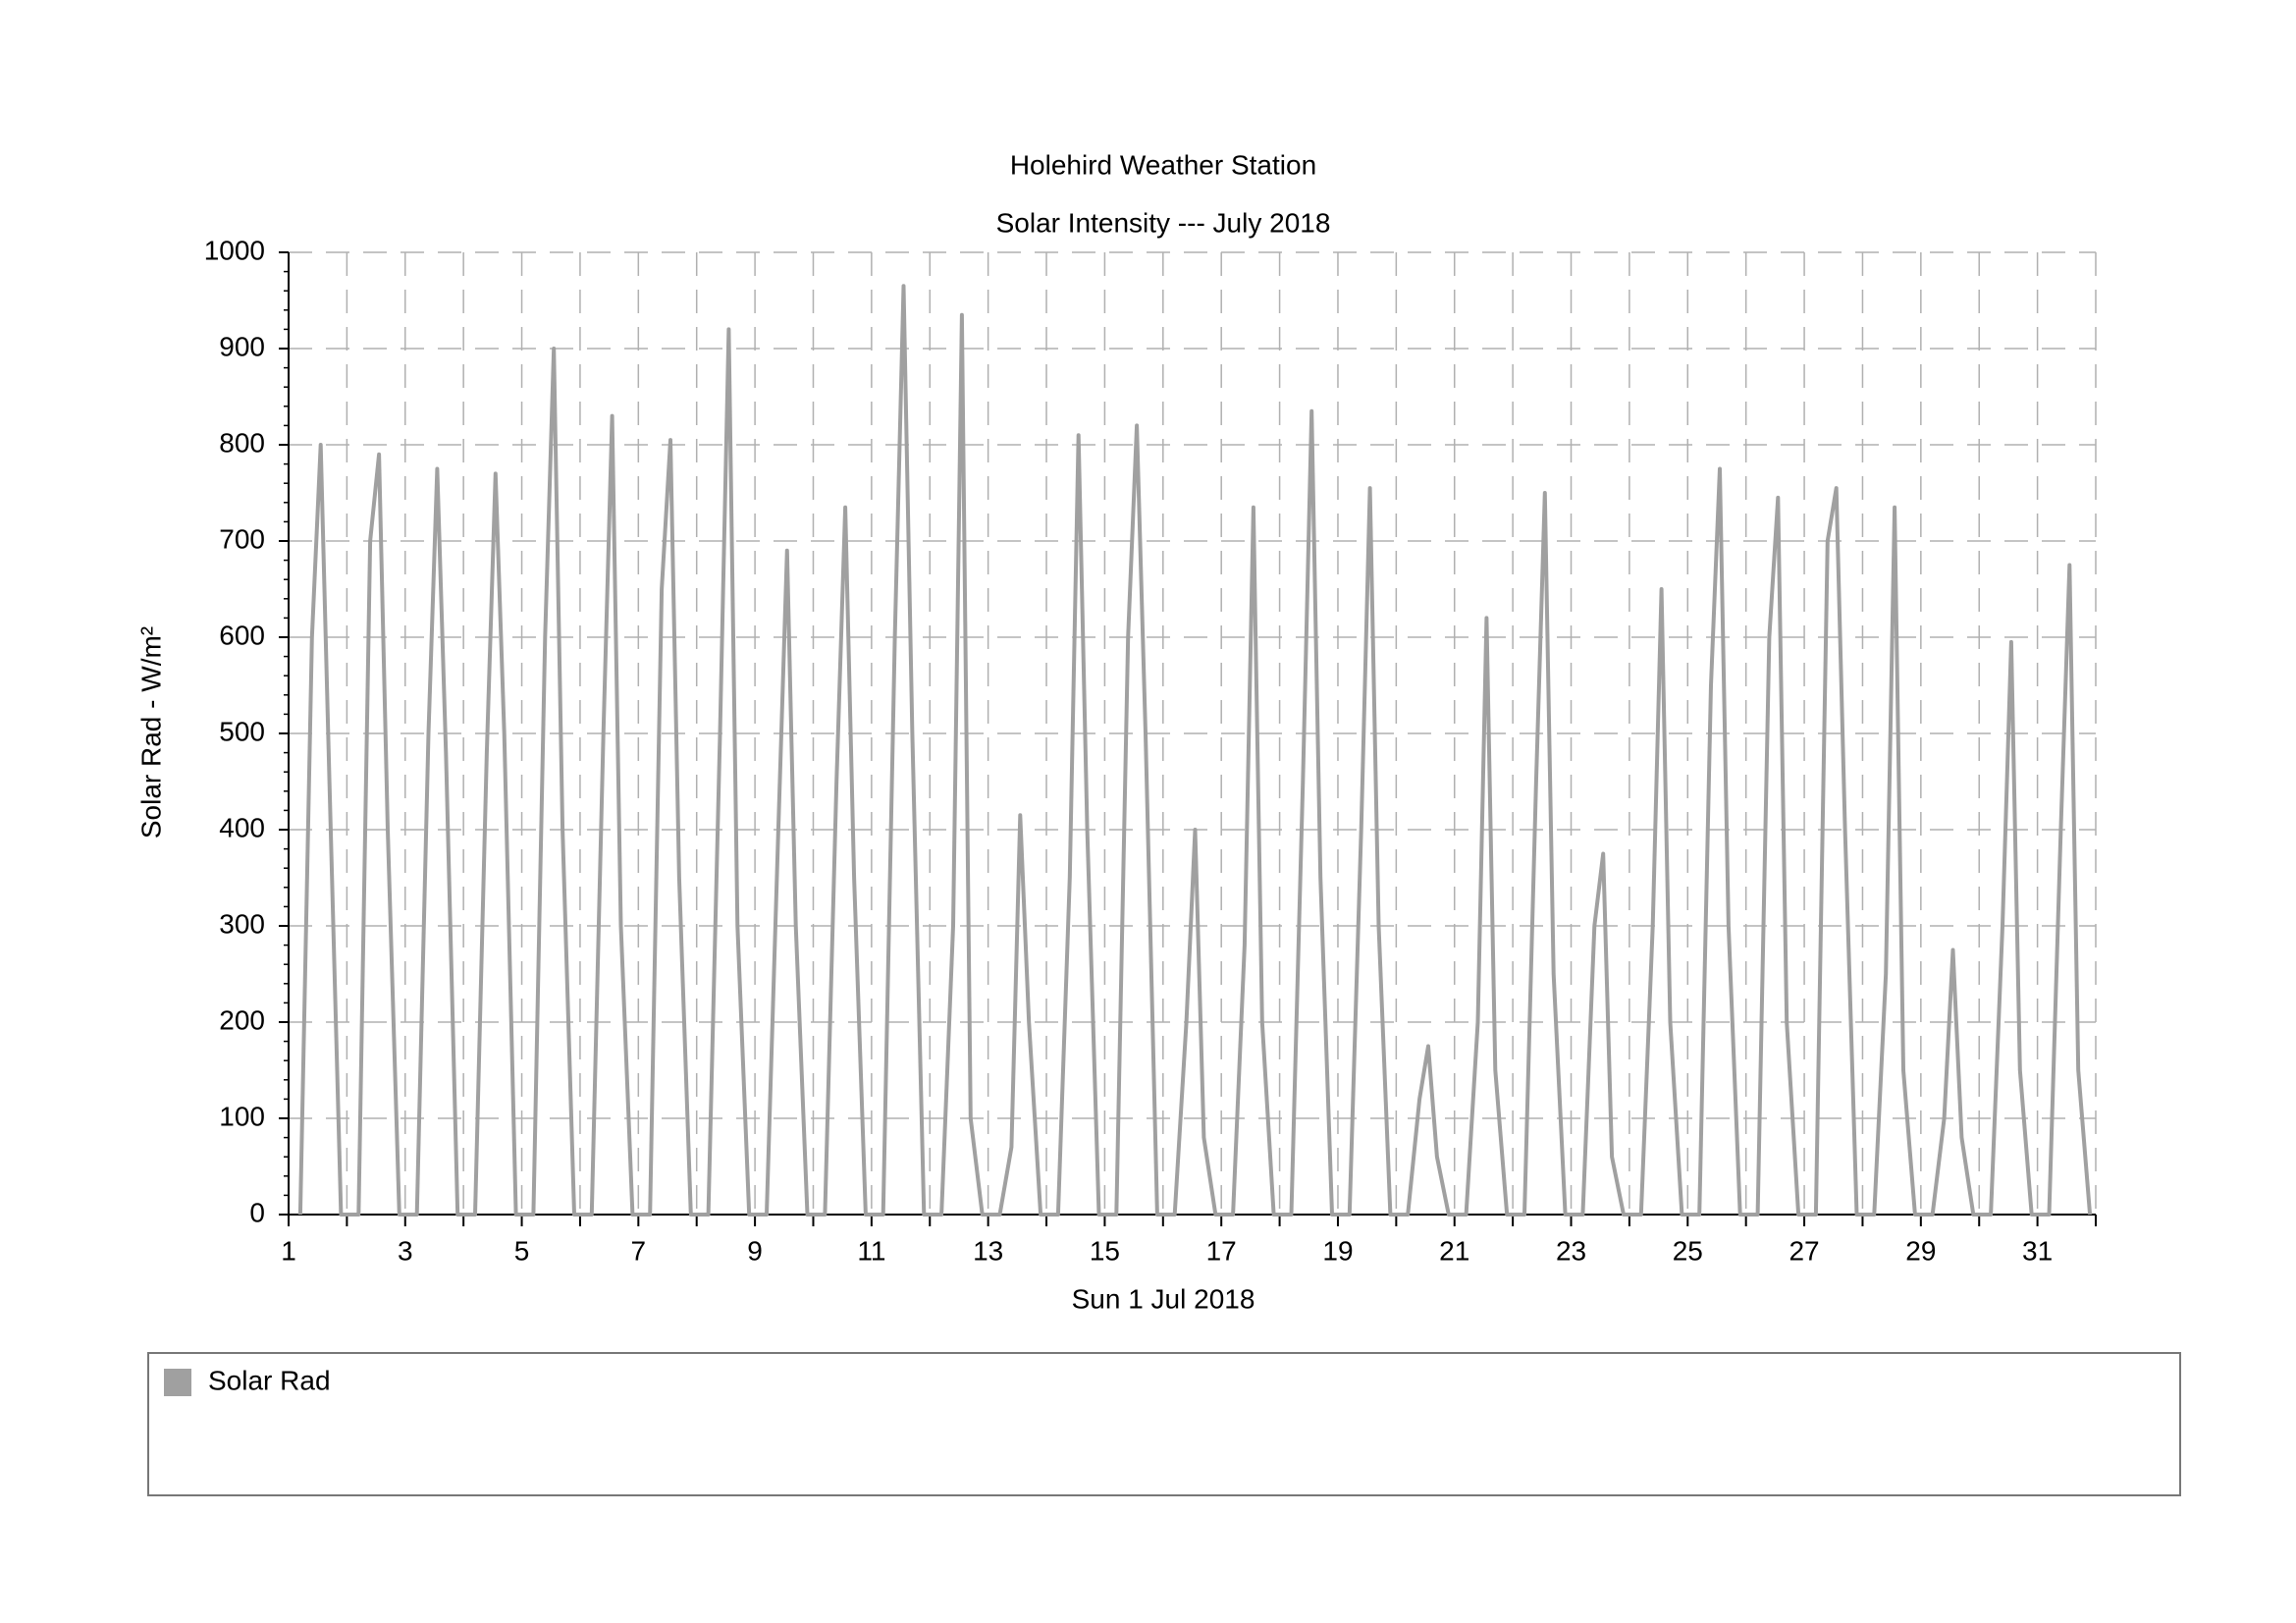  What do you see at coordinates (1105, 1250) in the screenshot?
I see `x-tick-label: 15` at bounding box center [1105, 1250].